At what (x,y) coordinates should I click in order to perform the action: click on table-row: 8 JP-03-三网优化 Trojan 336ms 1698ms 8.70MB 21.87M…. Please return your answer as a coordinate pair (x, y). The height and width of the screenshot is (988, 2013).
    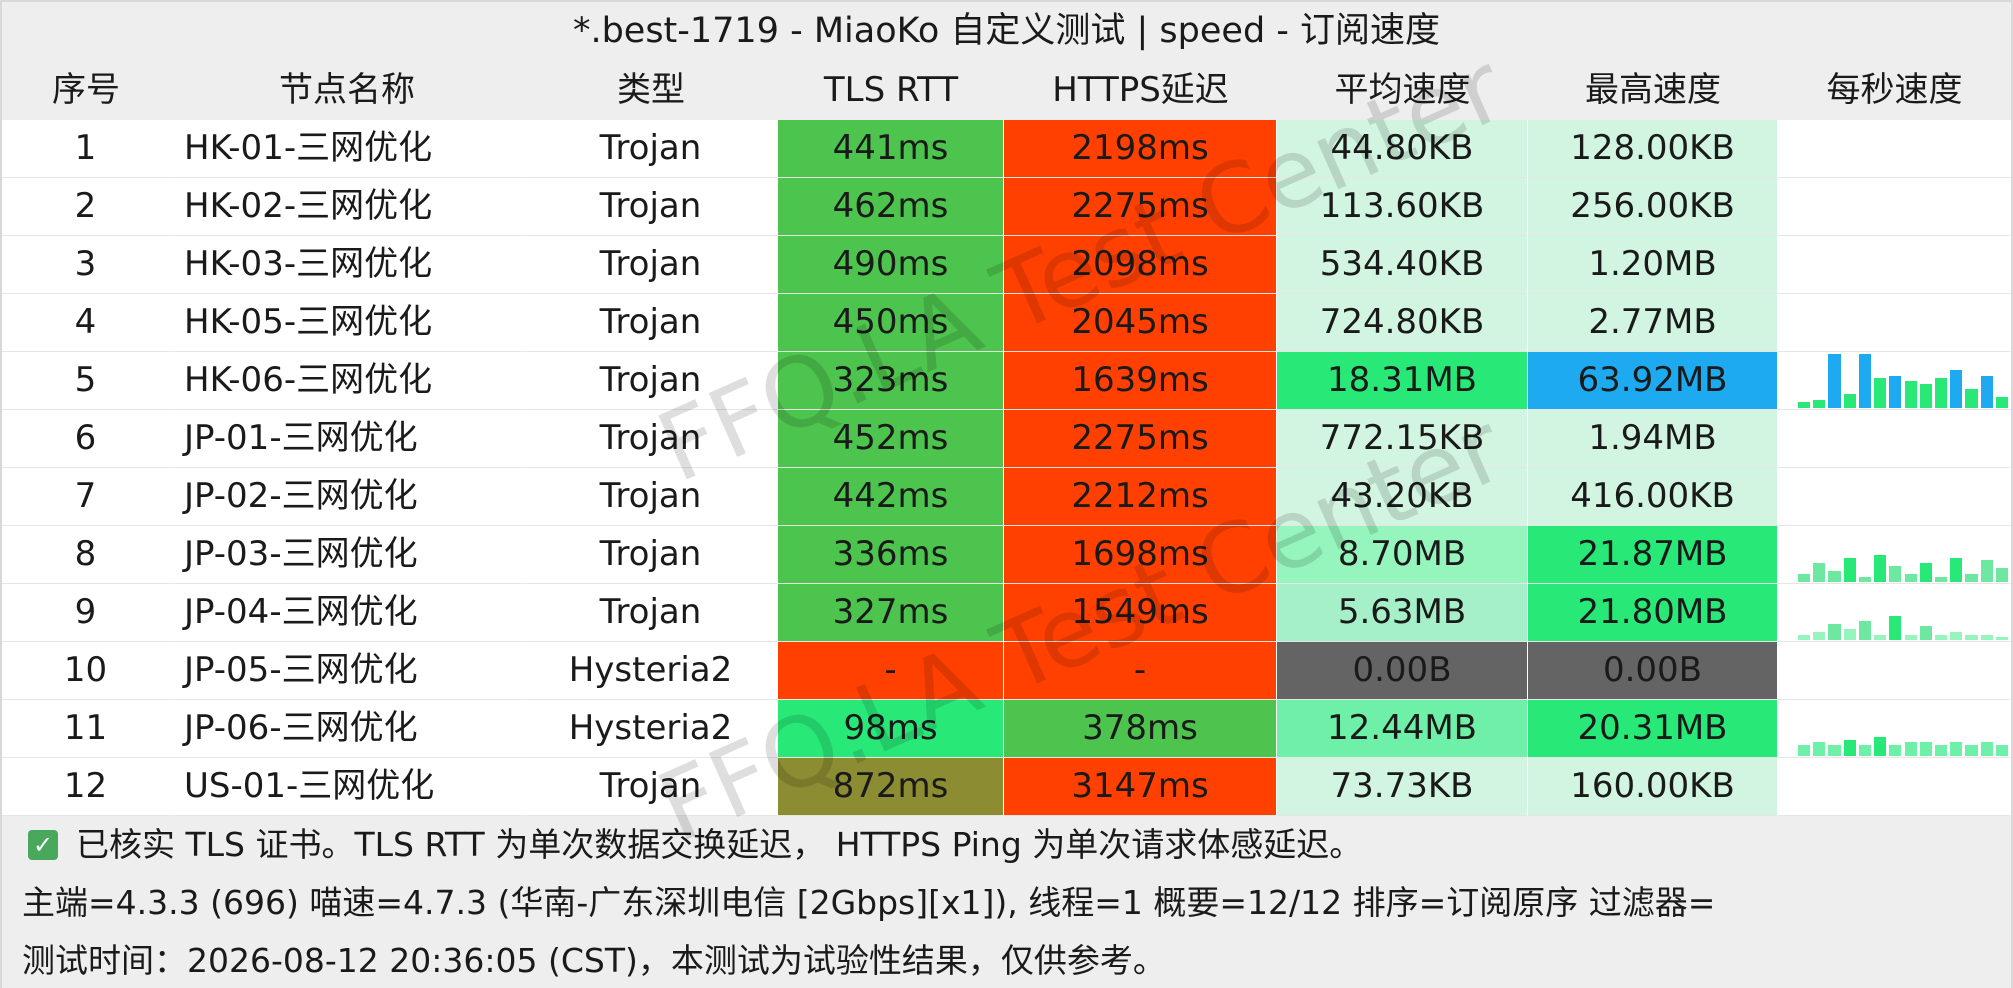
    Looking at the image, I should click on (1006, 555).